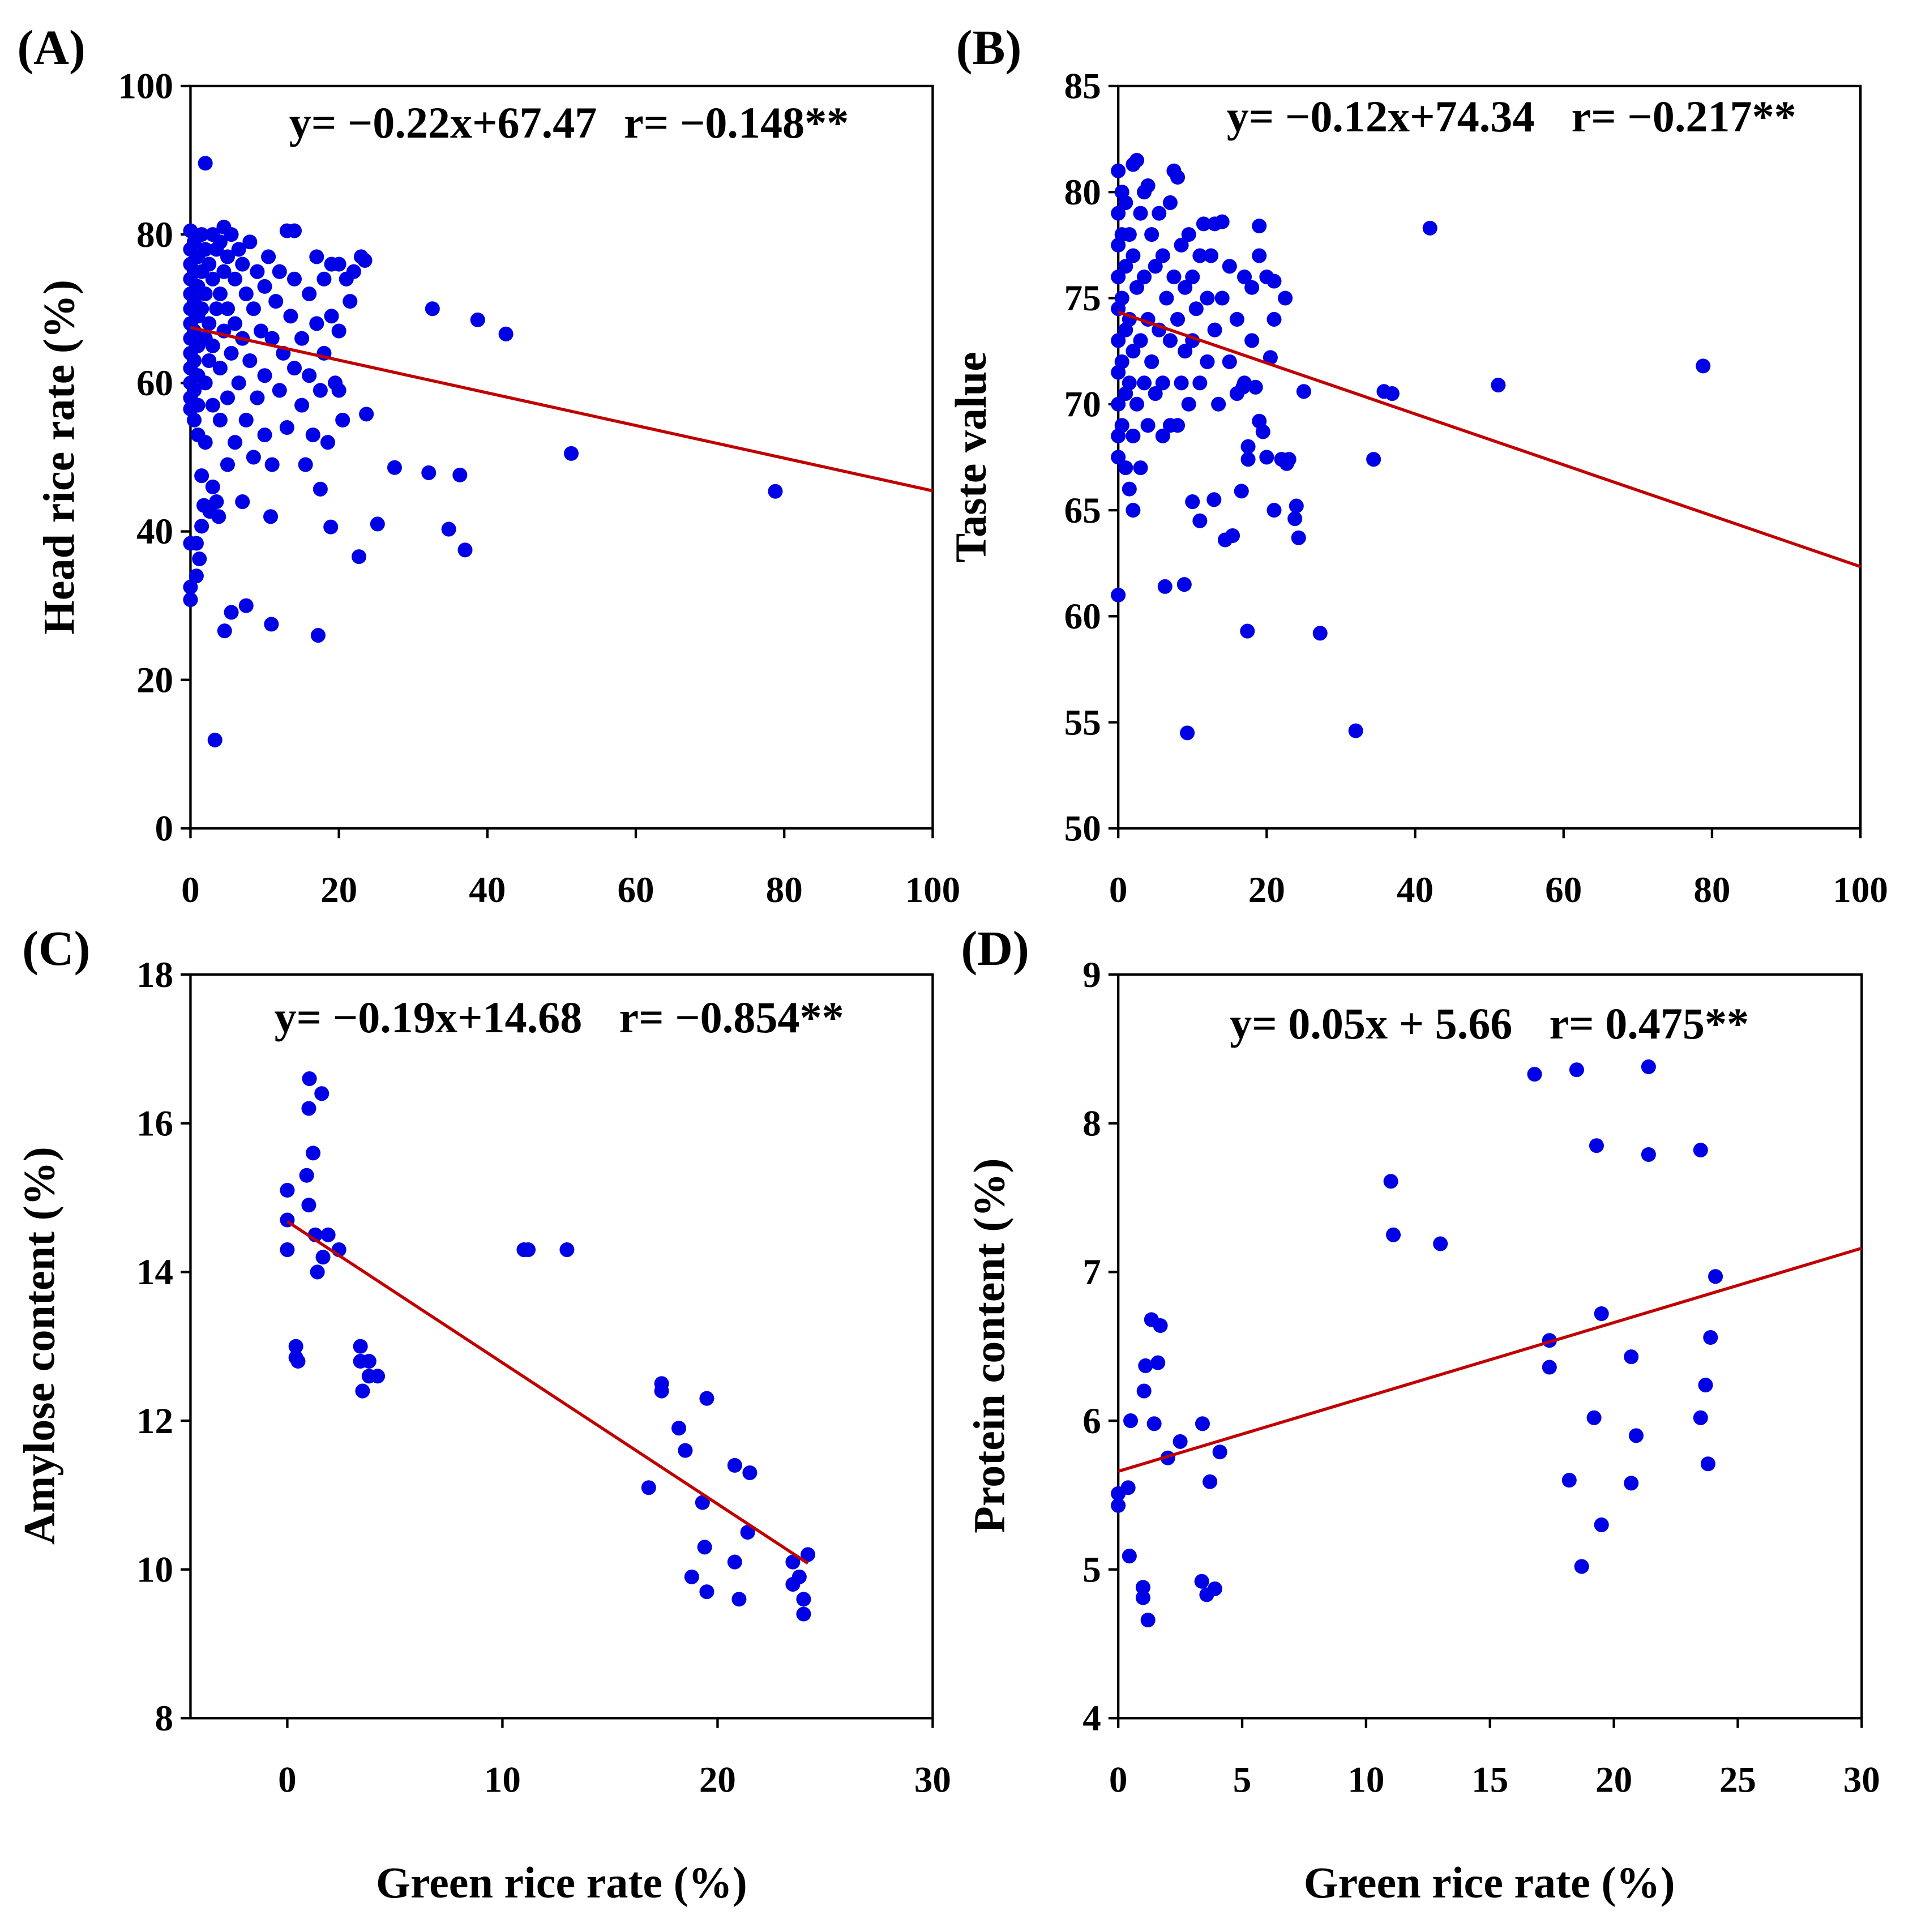 The height and width of the screenshot is (1932, 1917). What do you see at coordinates (1563, 890) in the screenshot?
I see `x-tick-label: 60` at bounding box center [1563, 890].